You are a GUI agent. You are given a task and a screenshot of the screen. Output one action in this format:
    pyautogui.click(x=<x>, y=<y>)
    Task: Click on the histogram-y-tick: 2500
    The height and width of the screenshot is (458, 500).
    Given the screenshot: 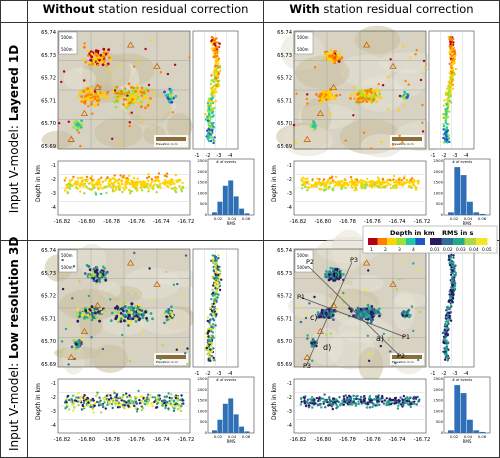 What is the action you would take?
    pyautogui.click(x=202, y=378)
    